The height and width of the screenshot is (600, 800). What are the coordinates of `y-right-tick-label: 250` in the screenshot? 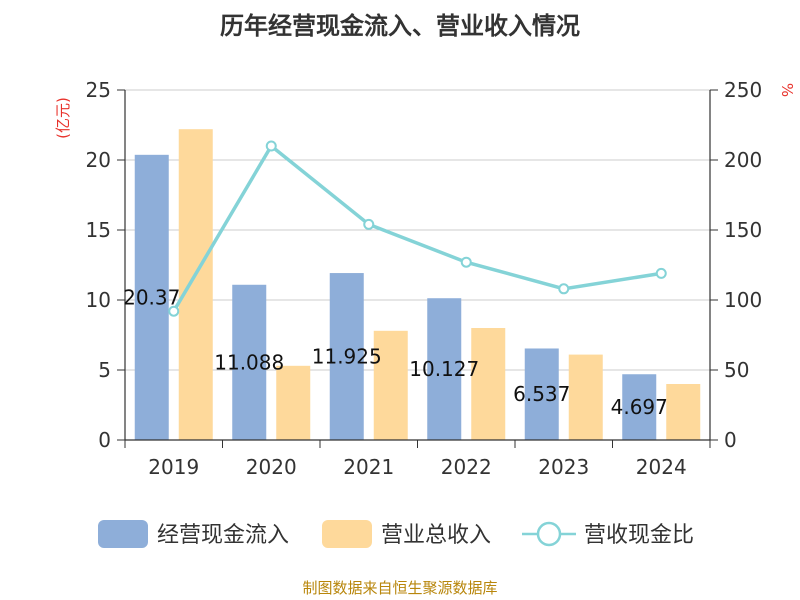 It's located at (743, 90).